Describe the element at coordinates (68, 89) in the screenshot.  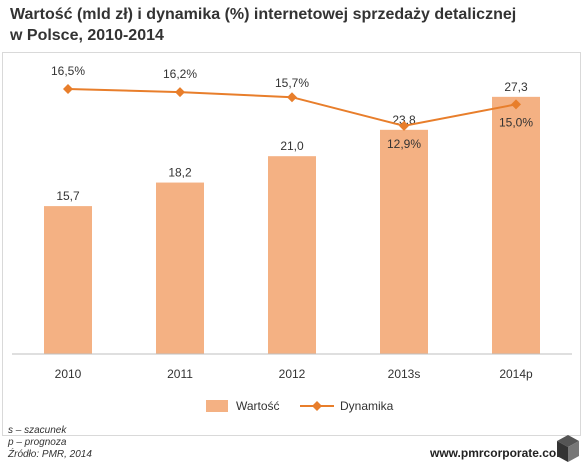
I see `dynamika-point-2010` at that location.